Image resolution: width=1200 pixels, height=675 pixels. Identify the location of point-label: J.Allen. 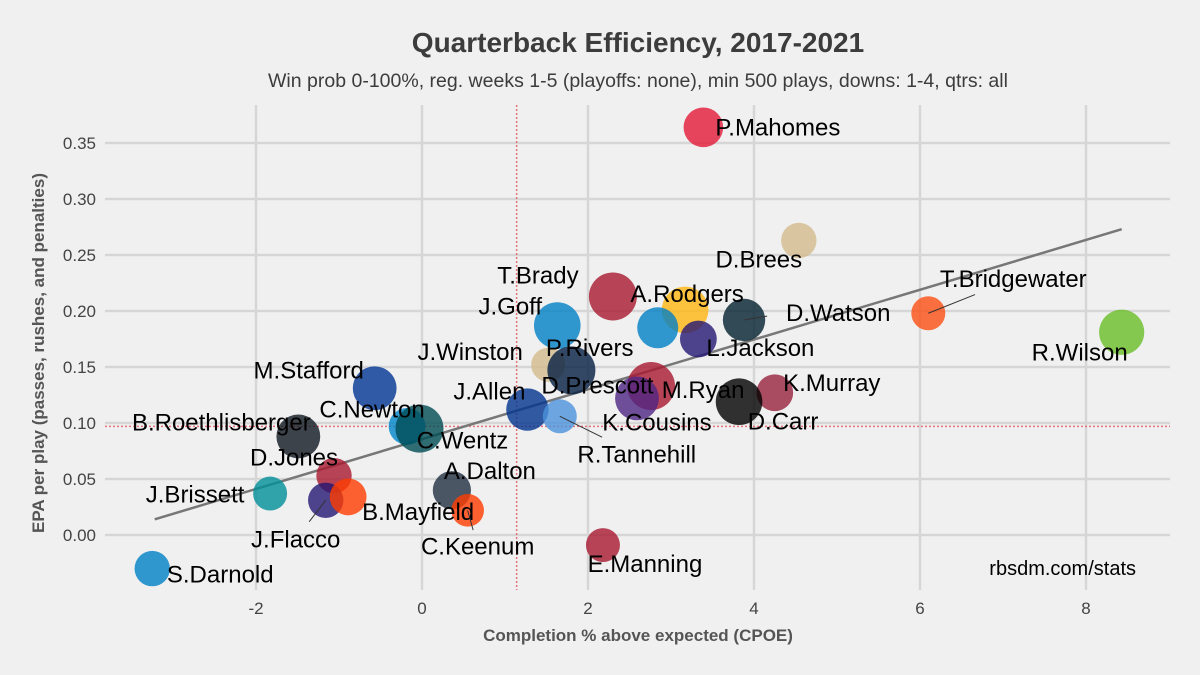
(489, 392).